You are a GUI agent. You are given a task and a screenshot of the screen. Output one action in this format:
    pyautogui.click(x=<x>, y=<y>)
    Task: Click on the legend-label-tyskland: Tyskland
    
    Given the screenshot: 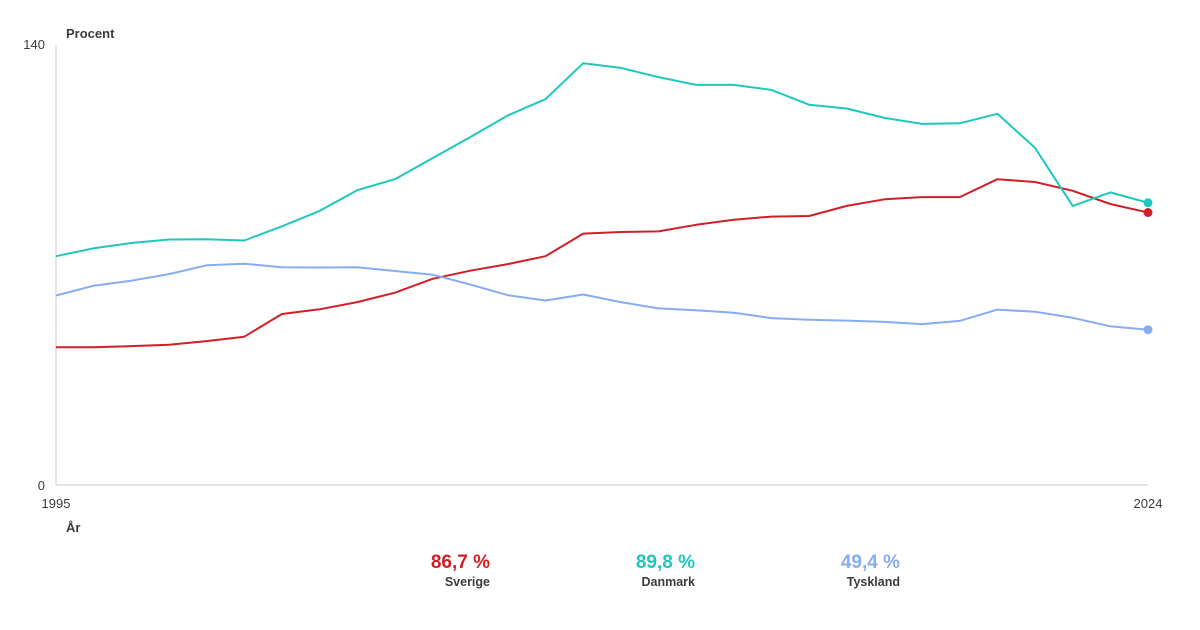 What is the action you would take?
    pyautogui.click(x=873, y=582)
    